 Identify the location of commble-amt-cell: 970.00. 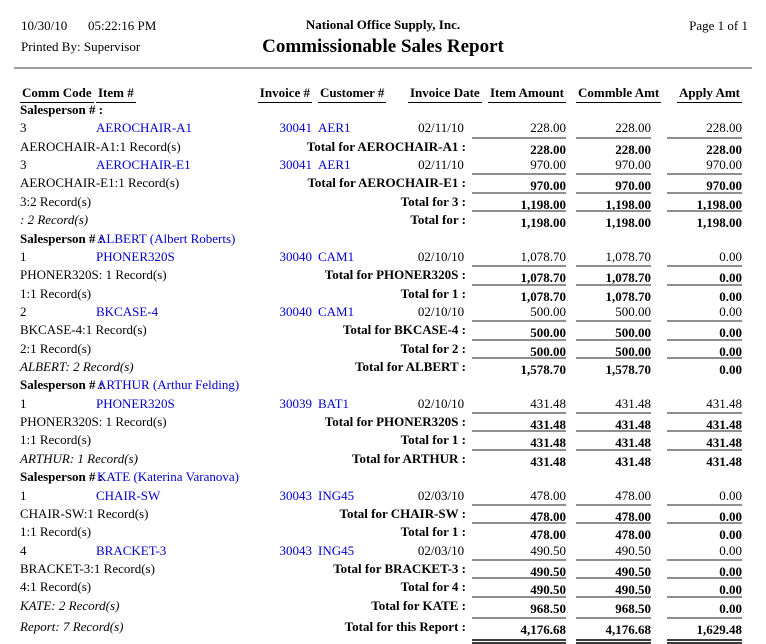
(633, 165).